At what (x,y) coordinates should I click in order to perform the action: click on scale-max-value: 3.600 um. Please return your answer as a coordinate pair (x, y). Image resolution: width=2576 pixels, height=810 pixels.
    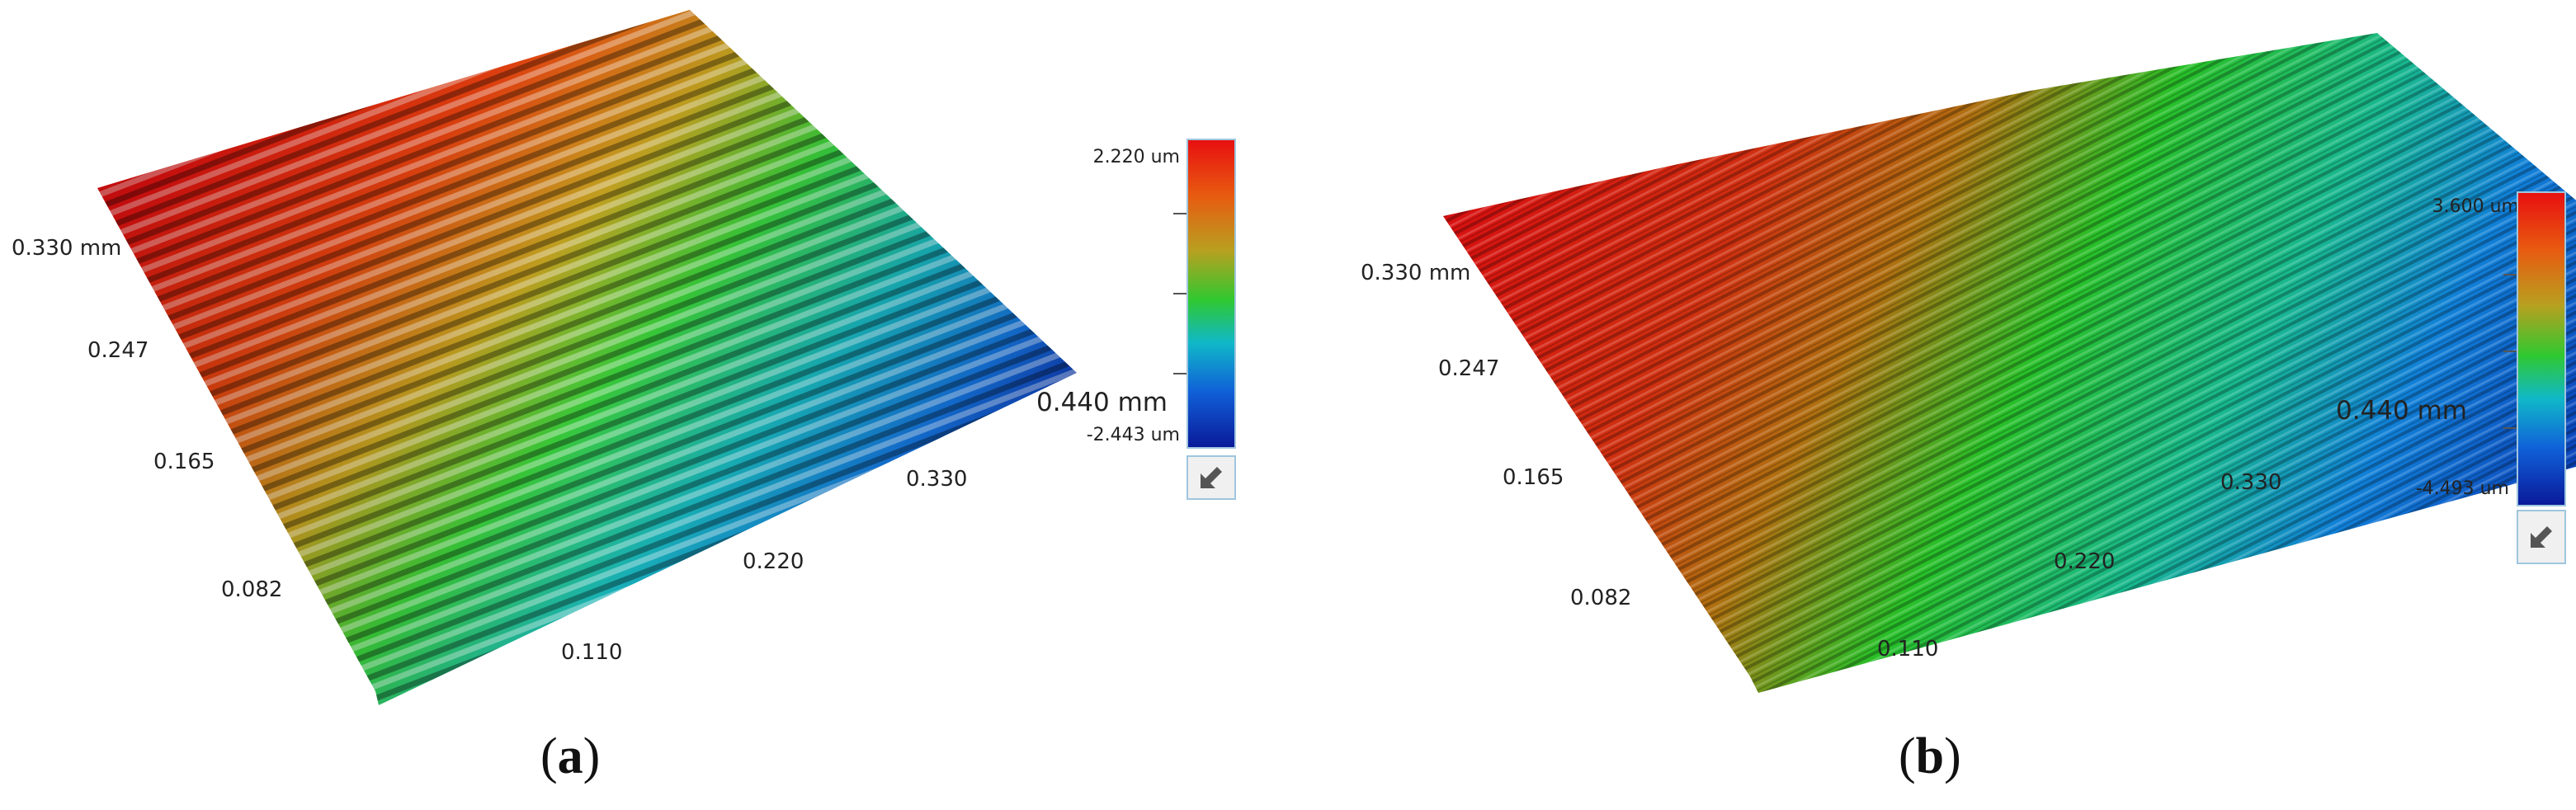
    Looking at the image, I should click on (2475, 206).